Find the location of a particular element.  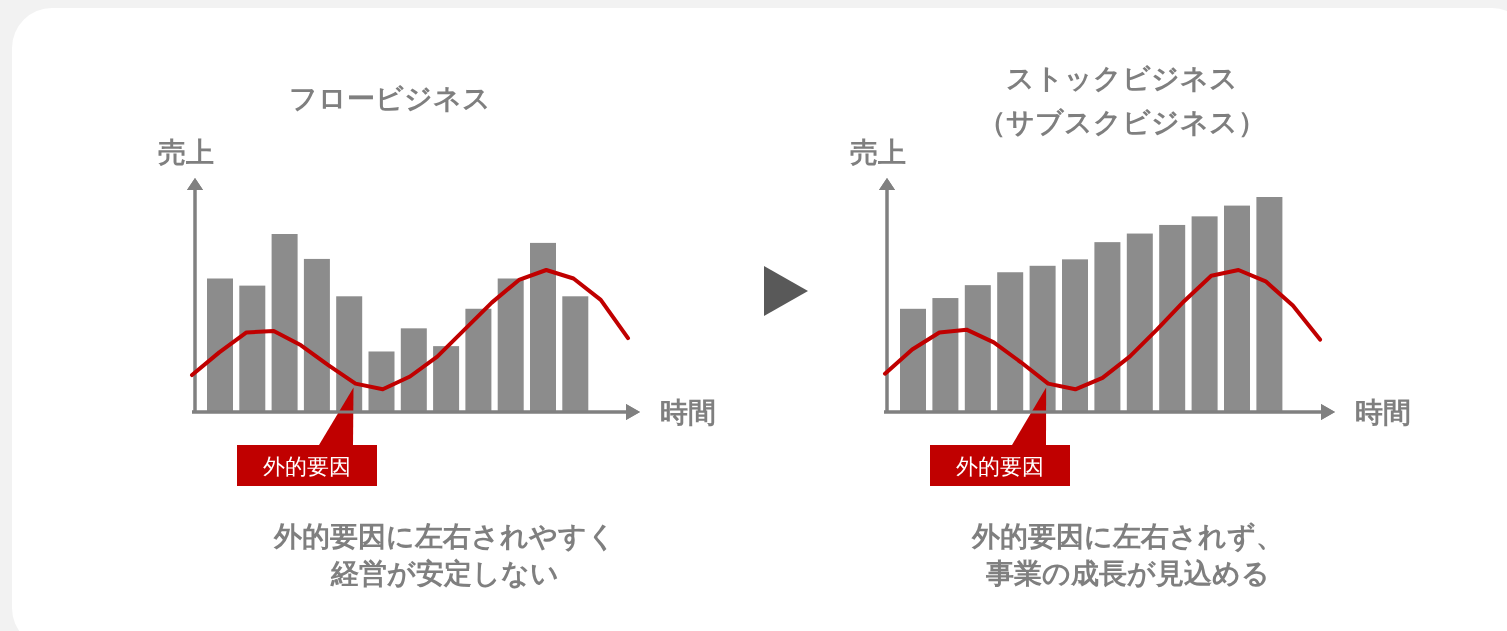

chart-title: フロービジネス is located at coordinates (390, 98).